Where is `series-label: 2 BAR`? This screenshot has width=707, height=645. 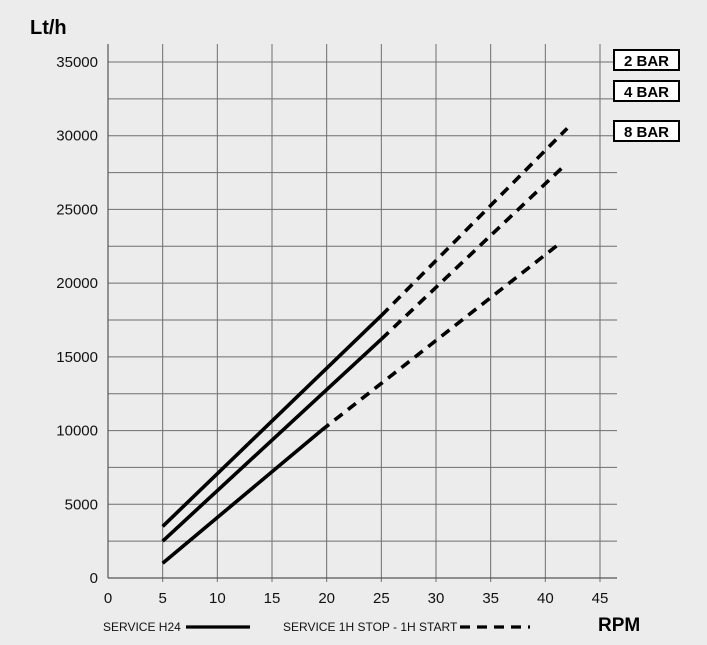 series-label: 2 BAR is located at coordinates (646, 61).